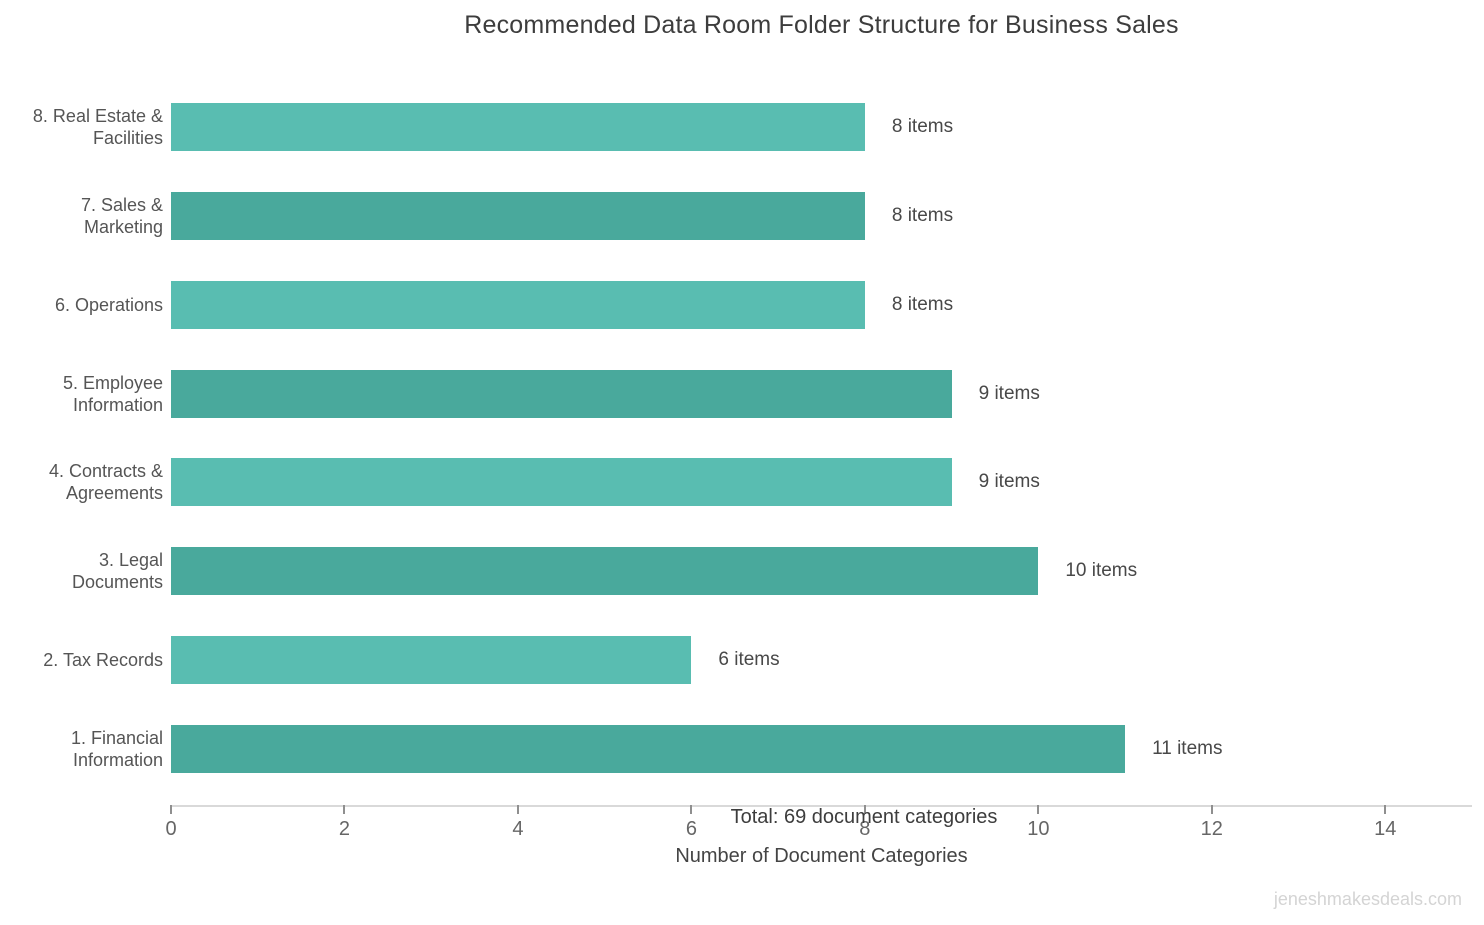  What do you see at coordinates (865, 829) in the screenshot?
I see `x-tick-label: 8` at bounding box center [865, 829].